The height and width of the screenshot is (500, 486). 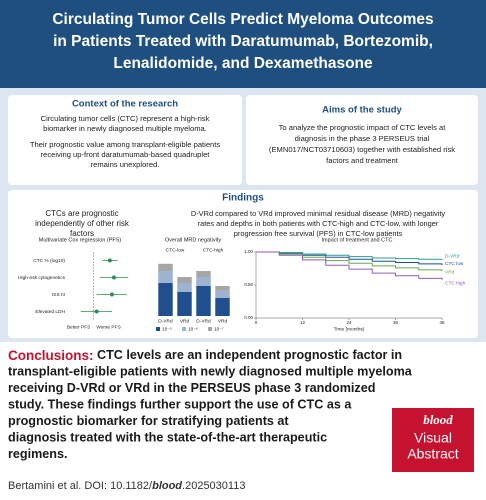 I want to click on group-label: CTC-high, so click(x=213, y=250).